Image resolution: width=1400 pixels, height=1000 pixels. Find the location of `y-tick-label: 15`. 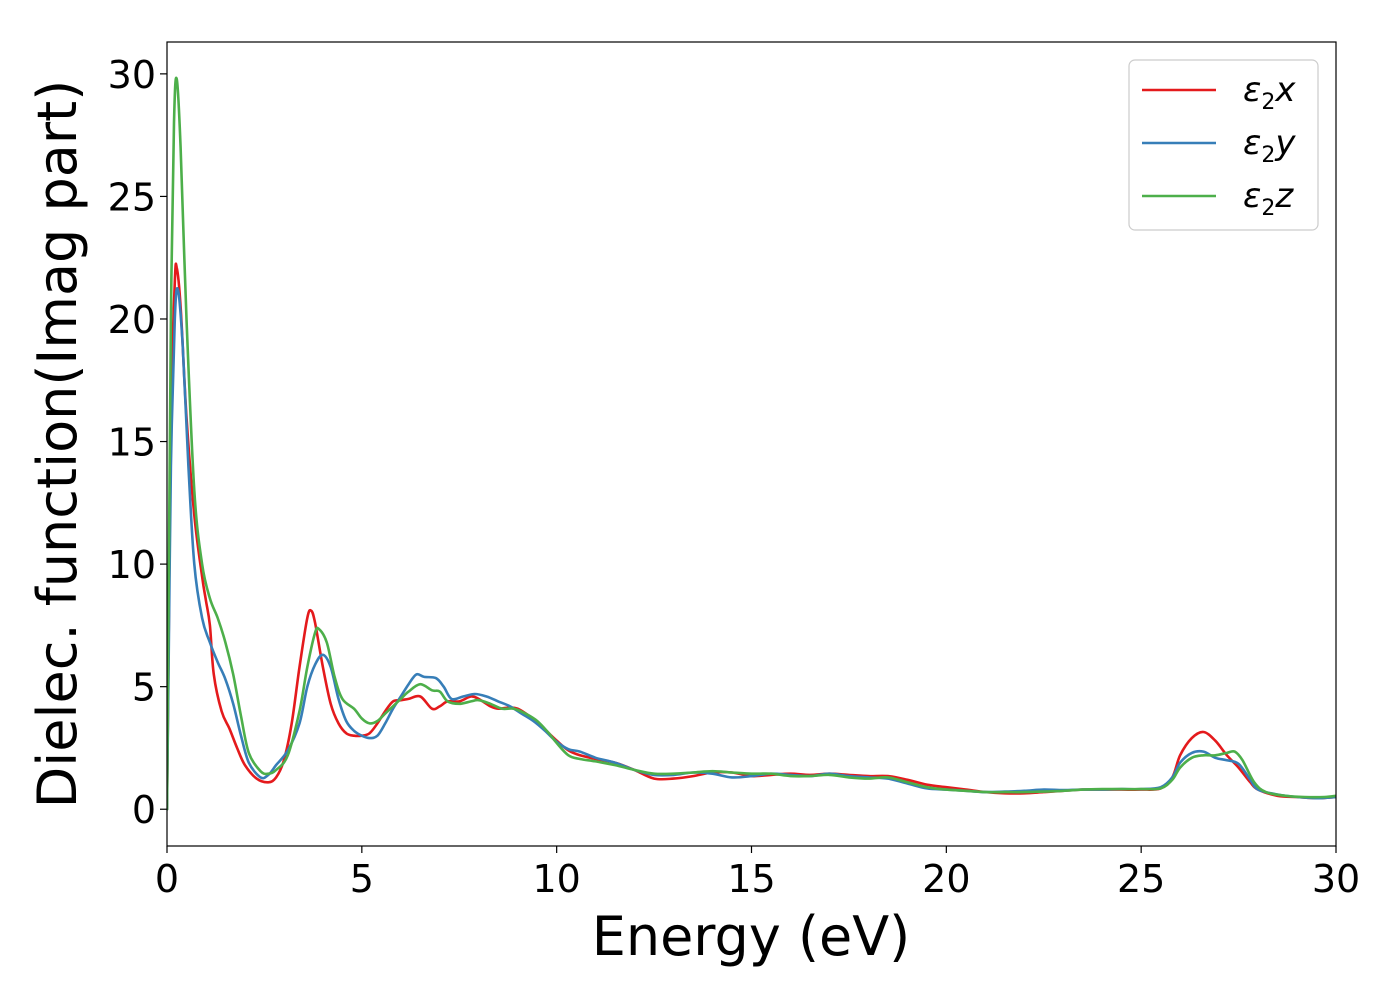

y-tick-label: 15 is located at coordinates (132, 443).